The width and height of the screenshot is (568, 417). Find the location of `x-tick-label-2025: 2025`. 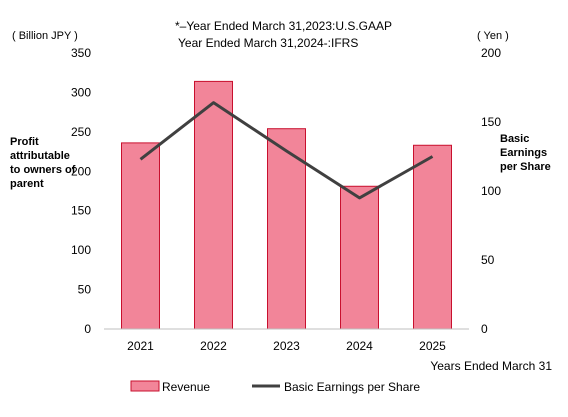

x-tick-label-2025: 2025 is located at coordinates (432, 346).